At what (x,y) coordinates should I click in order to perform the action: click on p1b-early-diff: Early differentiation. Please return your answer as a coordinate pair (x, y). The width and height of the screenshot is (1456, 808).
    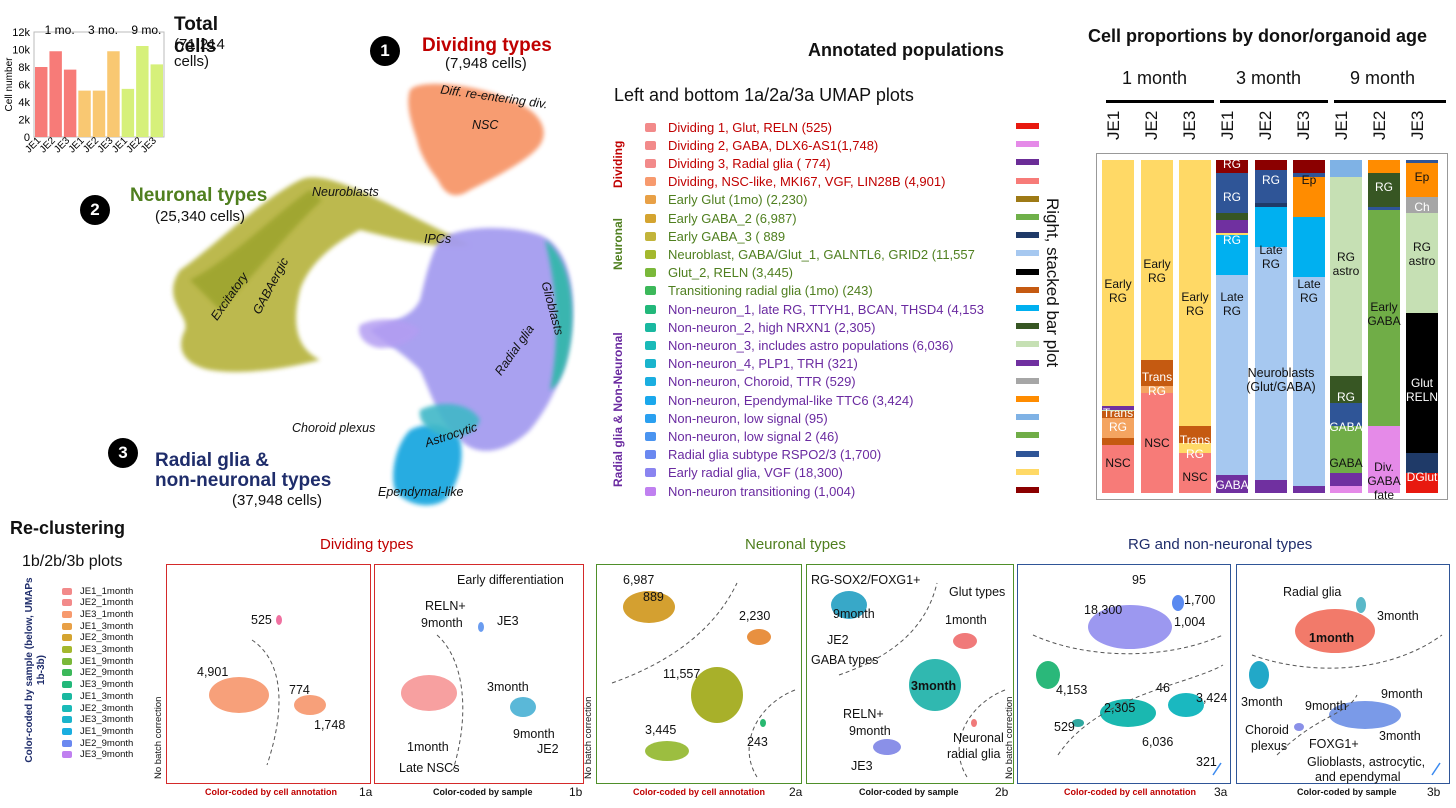
    Looking at the image, I should click on (510, 580).